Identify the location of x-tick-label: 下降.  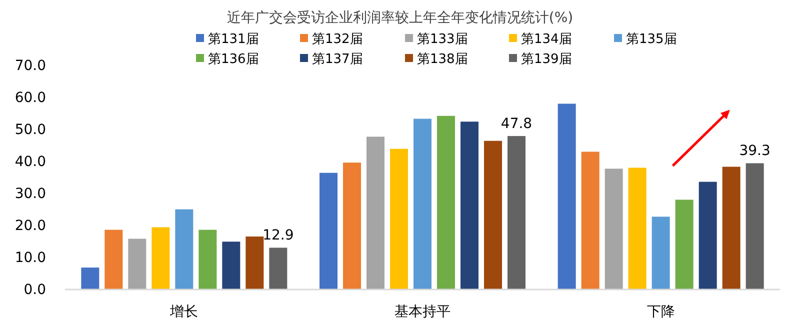
(660, 312).